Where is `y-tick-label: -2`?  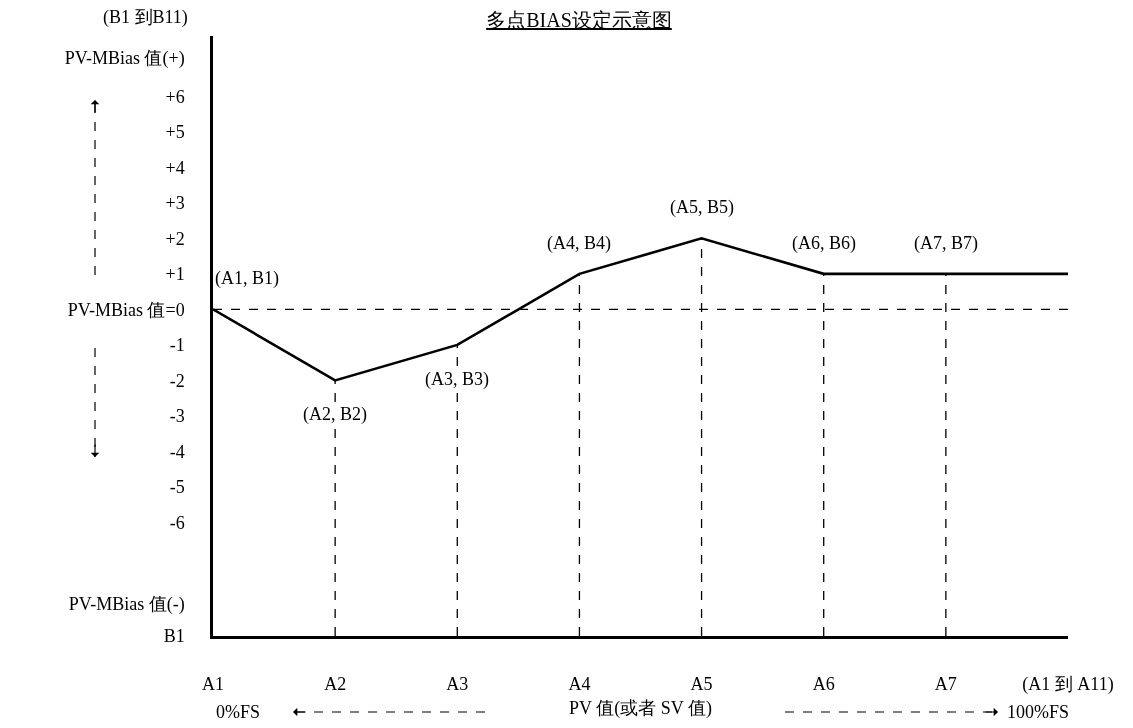
y-tick-label: -2 is located at coordinates (177, 380).